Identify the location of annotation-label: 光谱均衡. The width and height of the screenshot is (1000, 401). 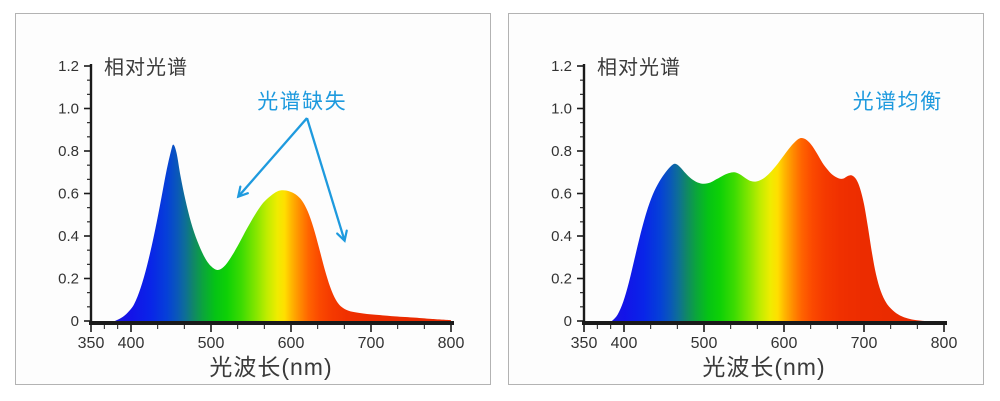
(898, 102).